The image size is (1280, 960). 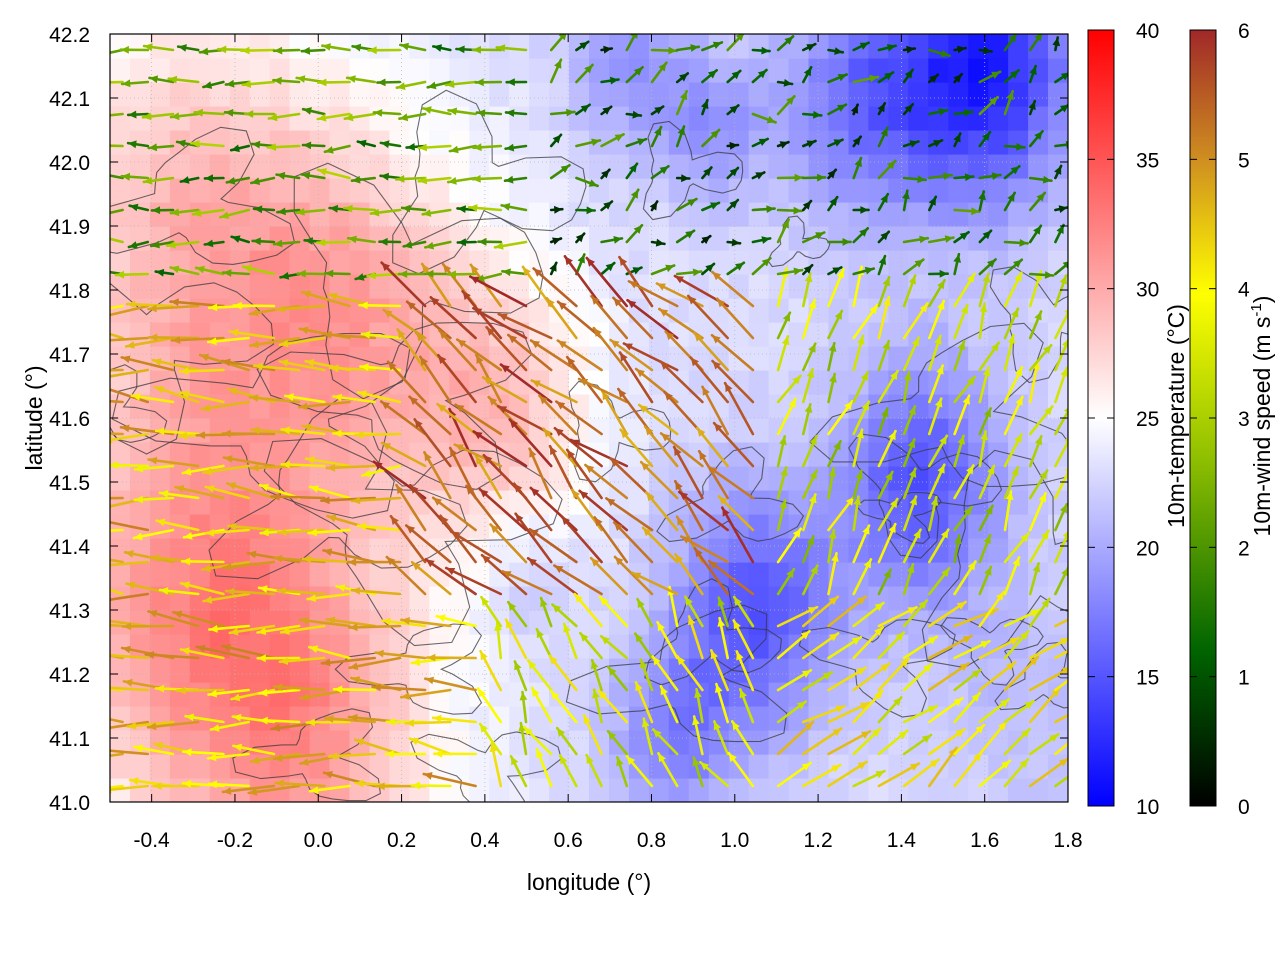 What do you see at coordinates (734, 840) in the screenshot?
I see `x-tick-label: 1.0` at bounding box center [734, 840].